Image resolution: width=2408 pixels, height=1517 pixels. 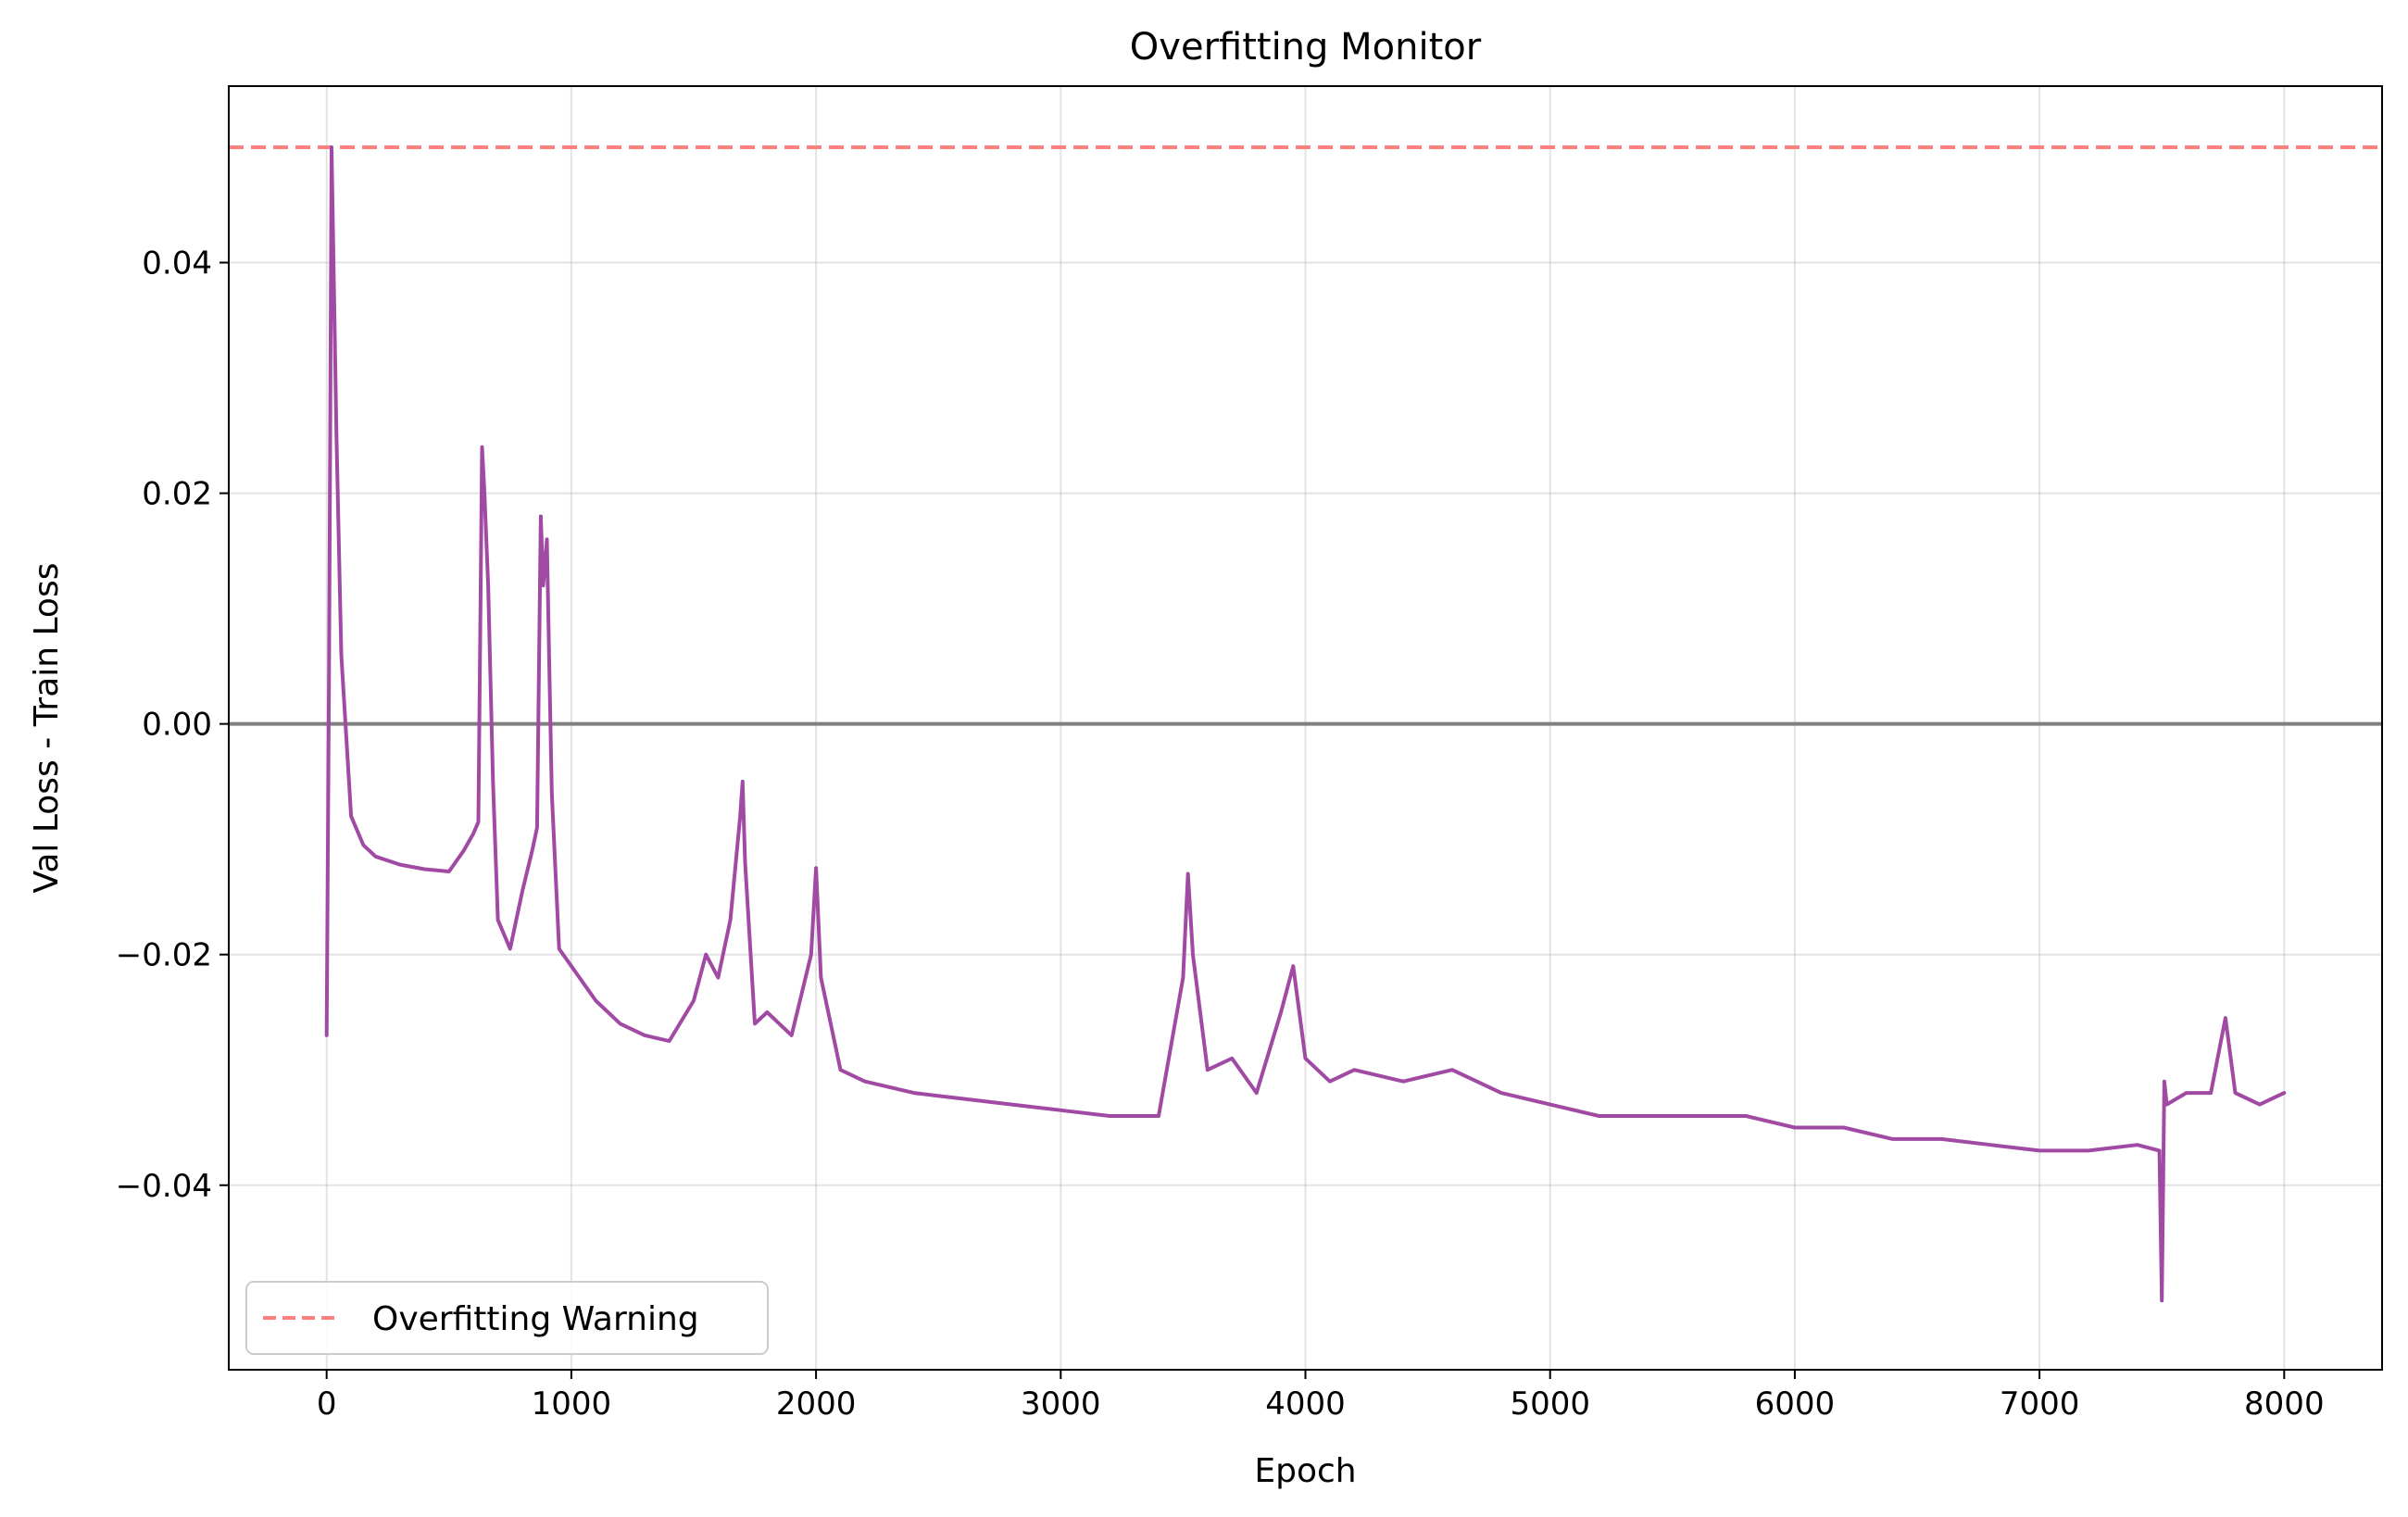 What do you see at coordinates (164, 1187) in the screenshot?
I see `y-tick-label: −0.04` at bounding box center [164, 1187].